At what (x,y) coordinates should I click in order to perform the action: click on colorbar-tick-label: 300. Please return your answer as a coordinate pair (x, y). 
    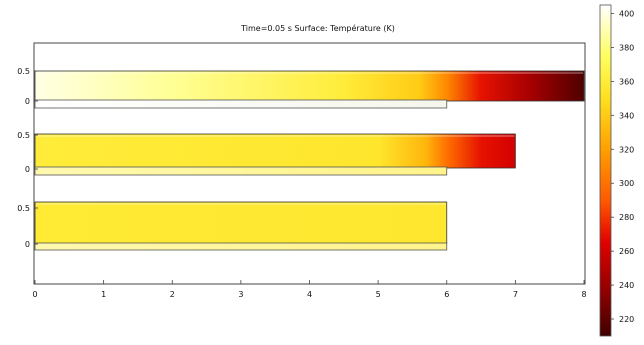
    Looking at the image, I should click on (626, 183).